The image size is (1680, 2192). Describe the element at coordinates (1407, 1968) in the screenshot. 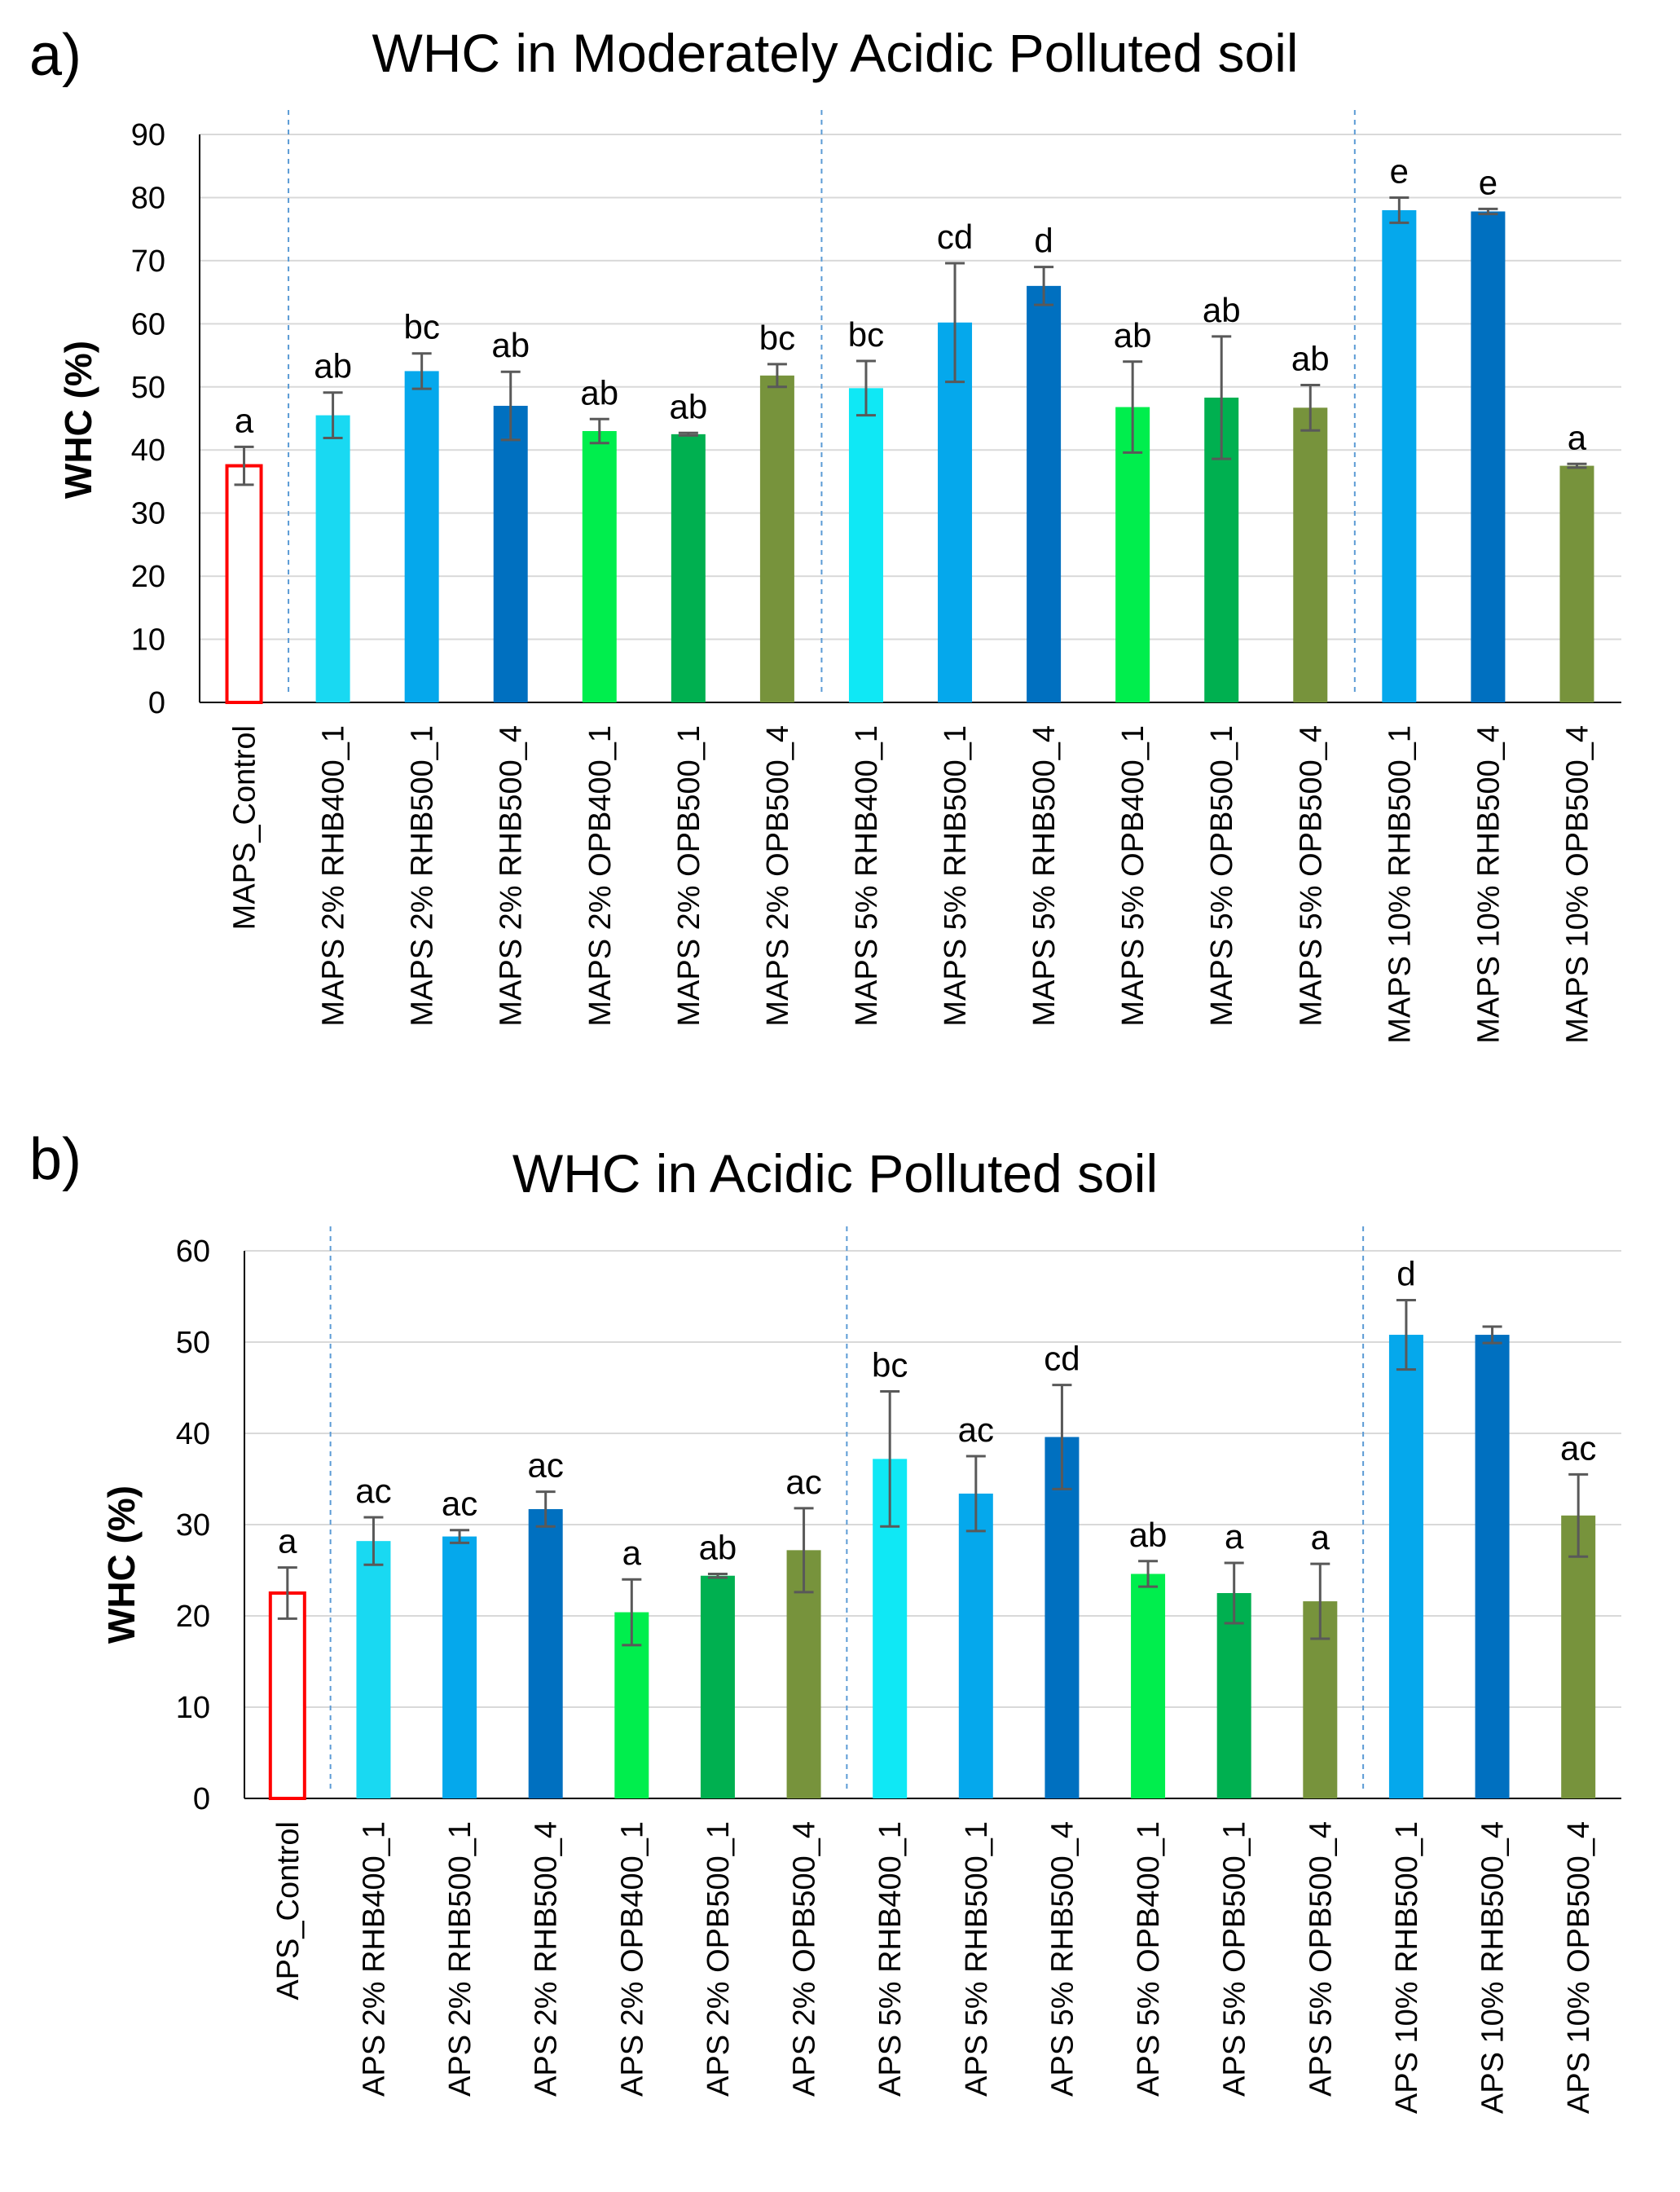

I see `x-category-label-b: APS 10% RHB500_1` at that location.